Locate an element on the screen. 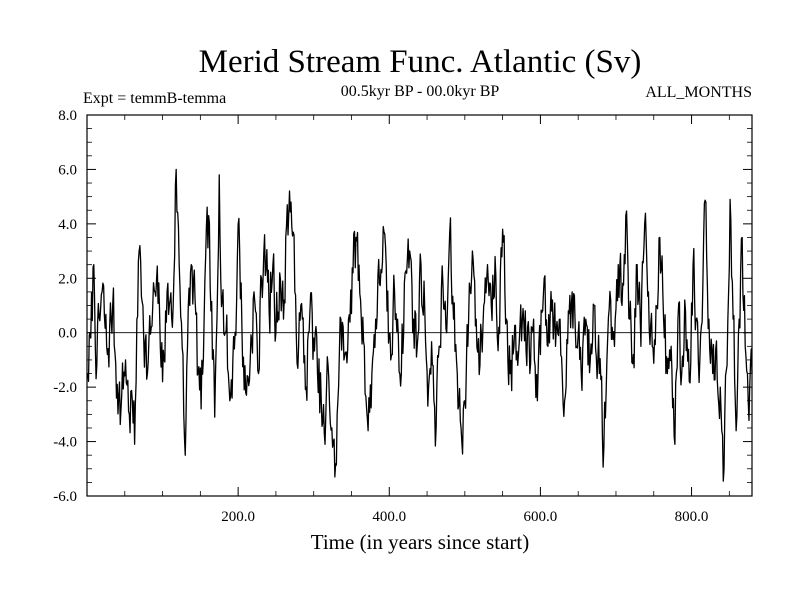  x-tick-label: 600.0 is located at coordinates (541, 517).